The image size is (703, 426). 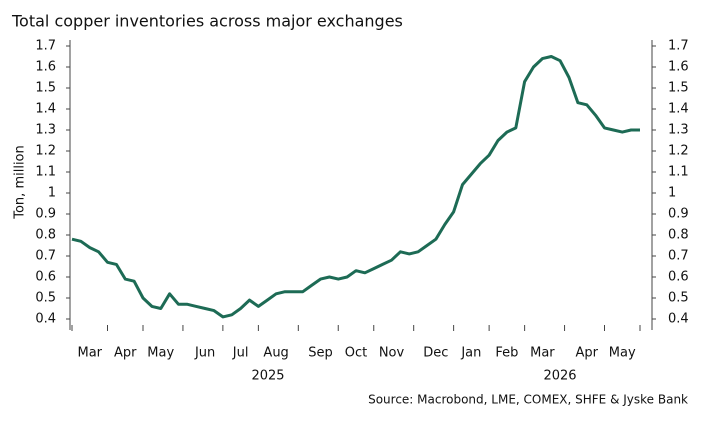 What do you see at coordinates (678, 319) in the screenshot?
I see `y2-tick-label: 0.4` at bounding box center [678, 319].